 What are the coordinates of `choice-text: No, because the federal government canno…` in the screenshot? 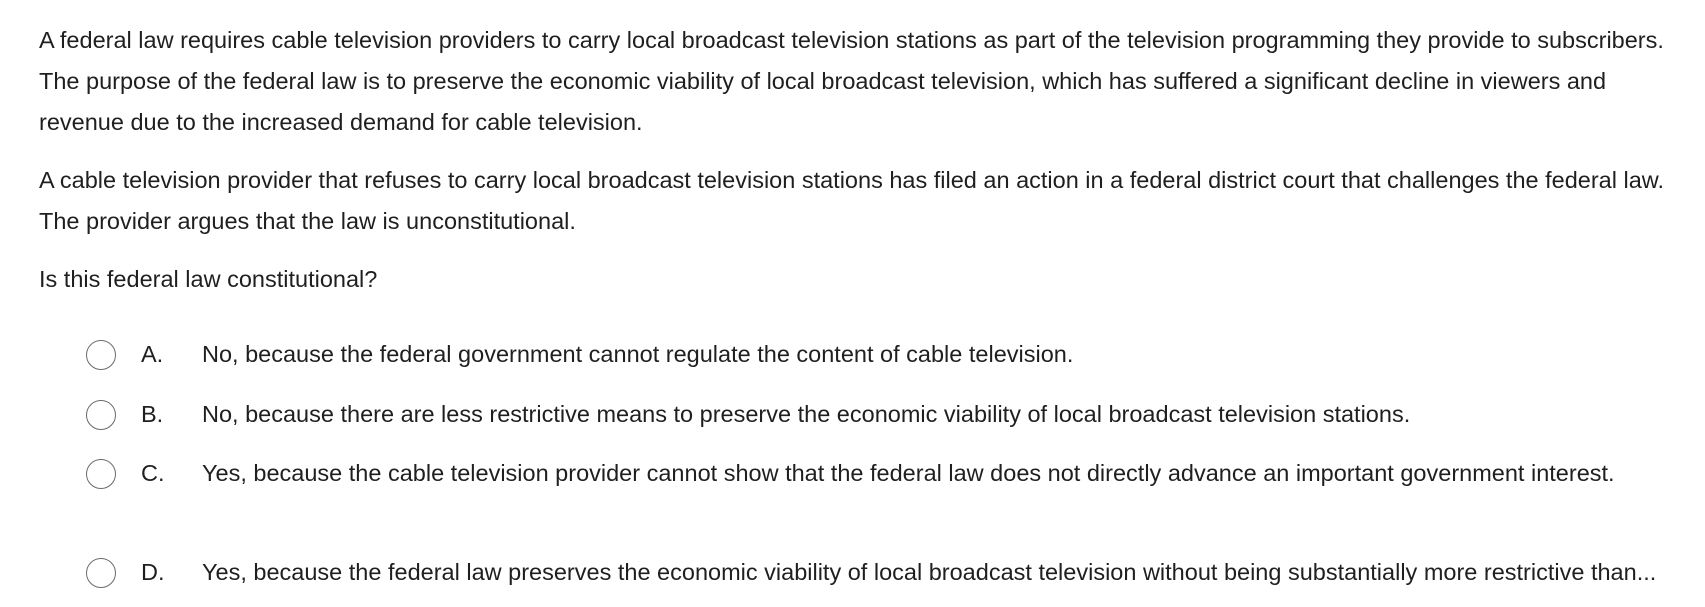 It's located at (638, 354).